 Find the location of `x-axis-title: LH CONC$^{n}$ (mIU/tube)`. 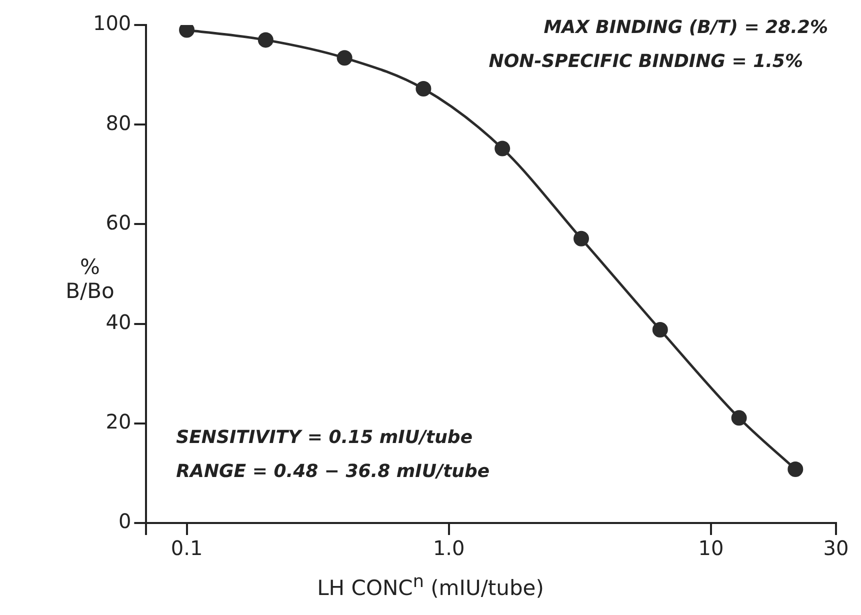

x-axis-title: LH CONC$^{n}$ (mIU/tube) is located at coordinates (430, 586).